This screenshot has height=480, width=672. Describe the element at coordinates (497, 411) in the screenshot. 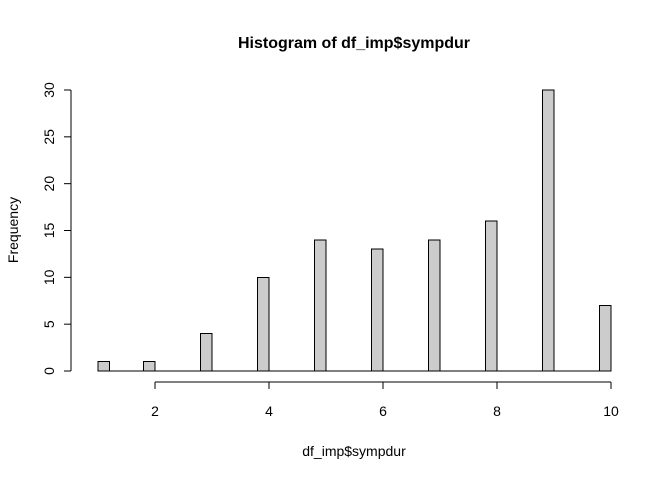

I see `x-tick-label: 8` at that location.